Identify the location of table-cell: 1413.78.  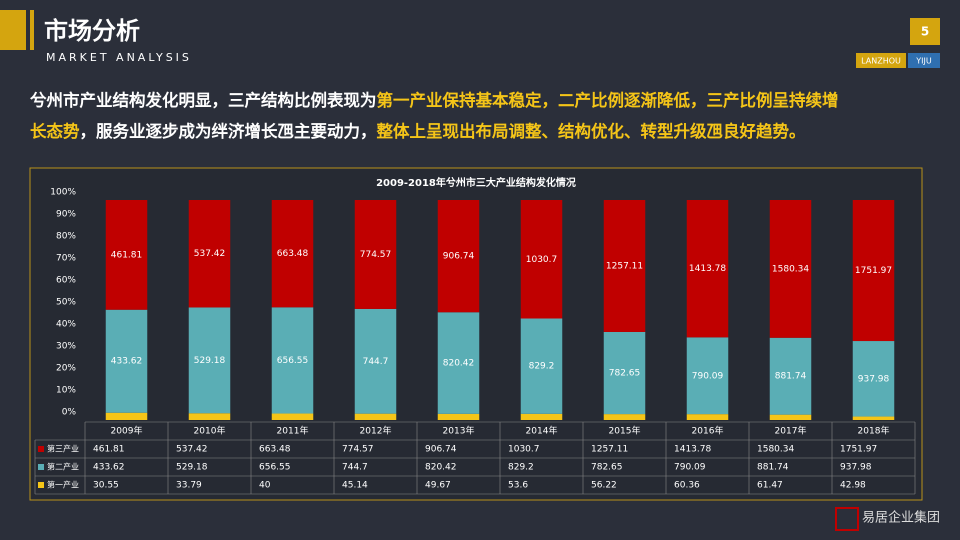
(692, 450).